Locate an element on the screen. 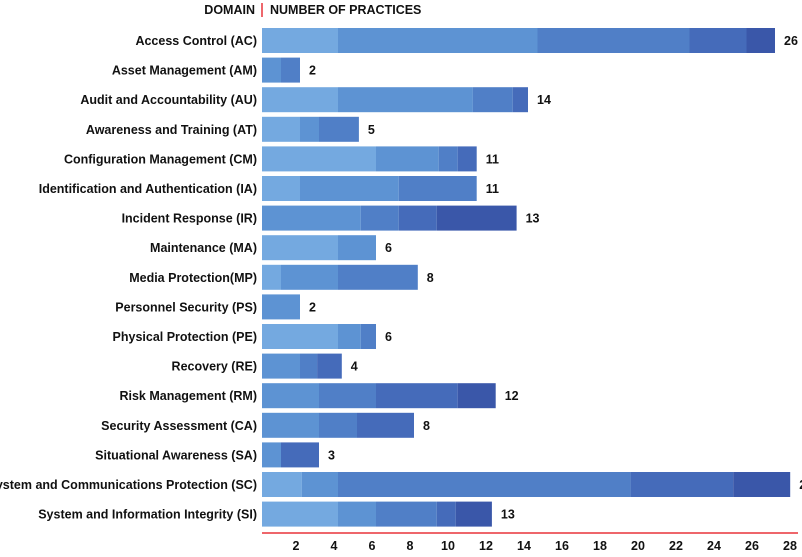  header-domain-label: DOMAIN is located at coordinates (229, 10).